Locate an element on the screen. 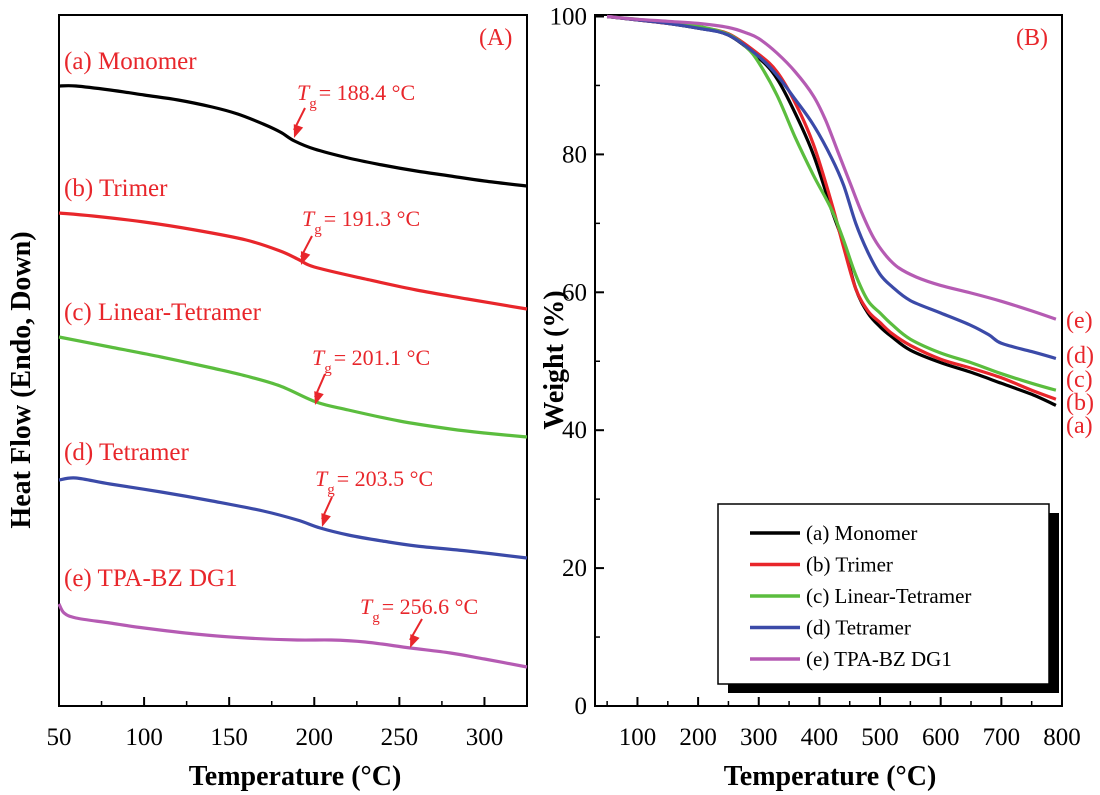 Image resolution: width=1100 pixels, height=795 pixels. panel-b-y-tick-label: 80 is located at coordinates (574, 154).